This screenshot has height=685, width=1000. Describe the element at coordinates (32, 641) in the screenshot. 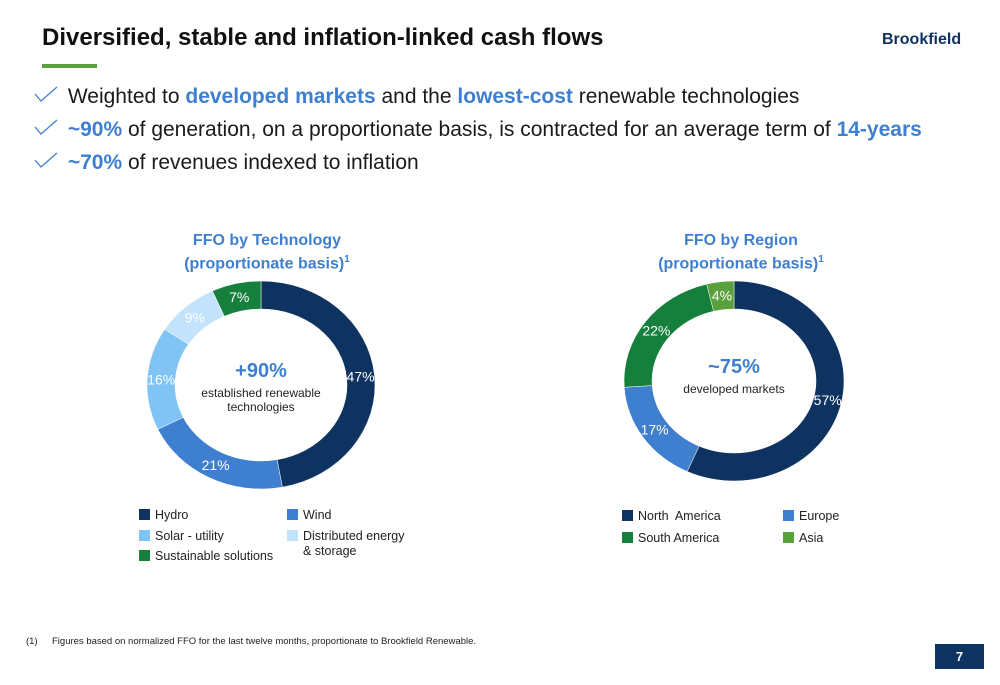

I see `footnote-number: (1)` at that location.